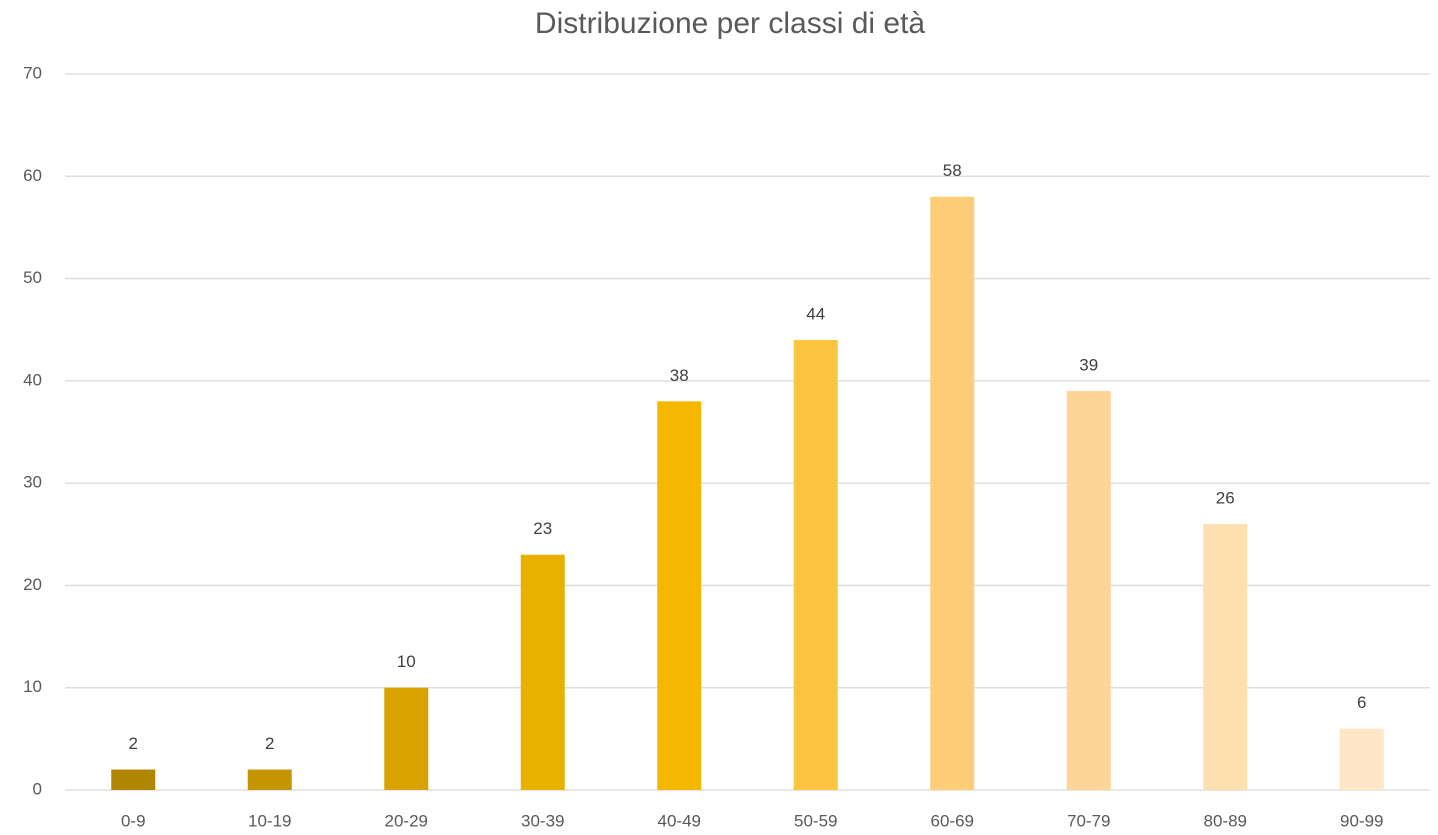 This screenshot has width=1438, height=835. What do you see at coordinates (32, 686) in the screenshot?
I see `y-tick-label: 10` at bounding box center [32, 686].